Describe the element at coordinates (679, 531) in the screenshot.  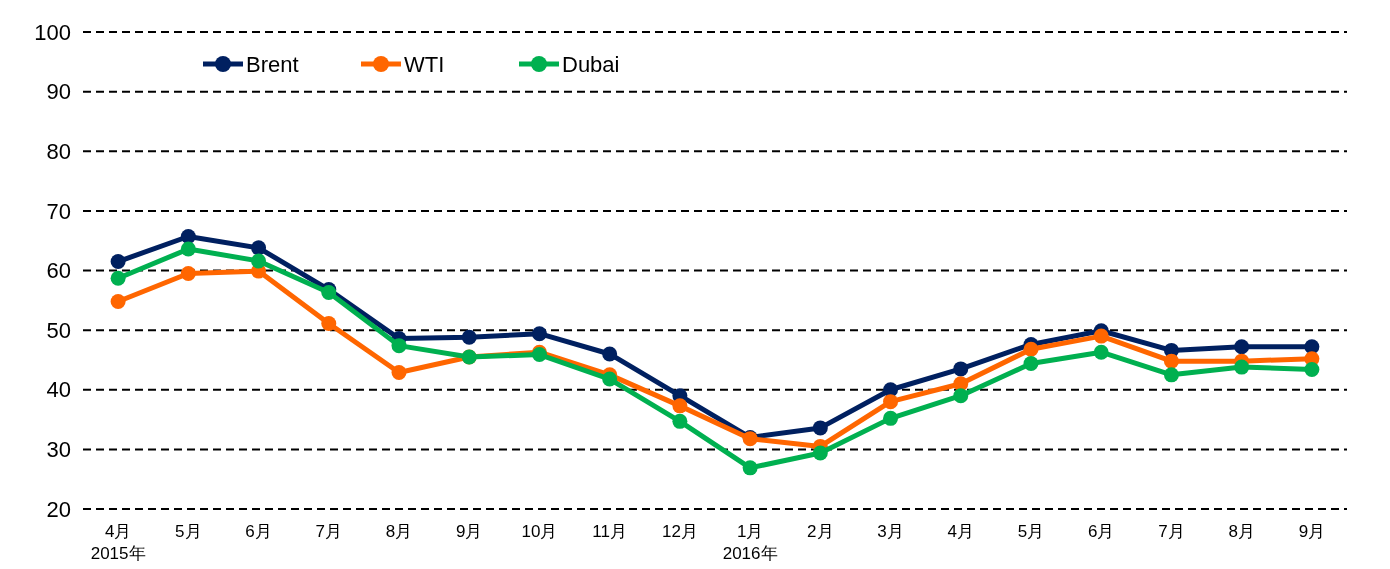
I see `x-tick-label: 12月` at that location.